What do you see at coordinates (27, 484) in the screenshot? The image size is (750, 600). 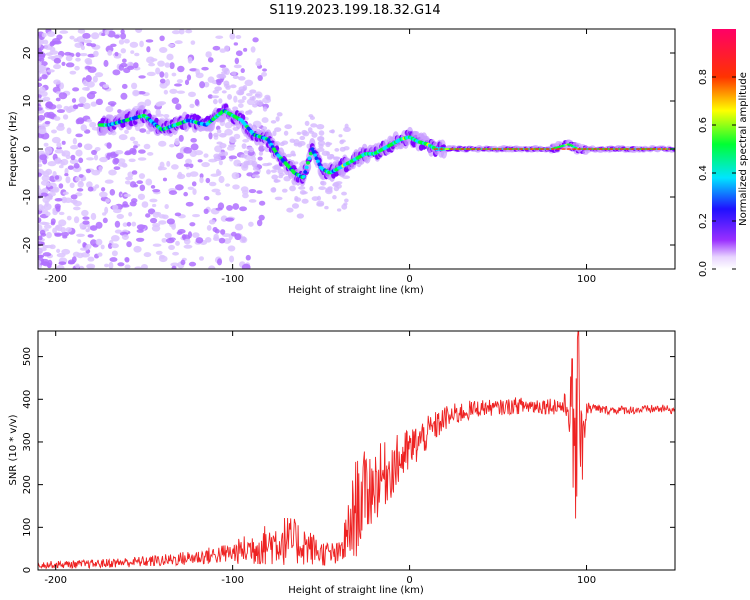 I see `snr-y-tick-label: 200` at bounding box center [27, 484].